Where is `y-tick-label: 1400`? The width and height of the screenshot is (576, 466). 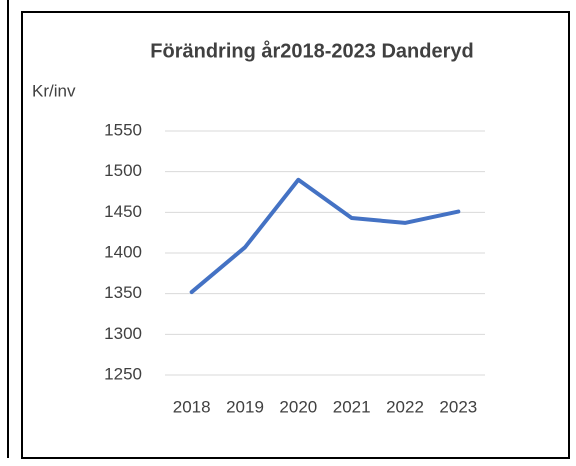 y-tick-label: 1400 is located at coordinates (123, 251).